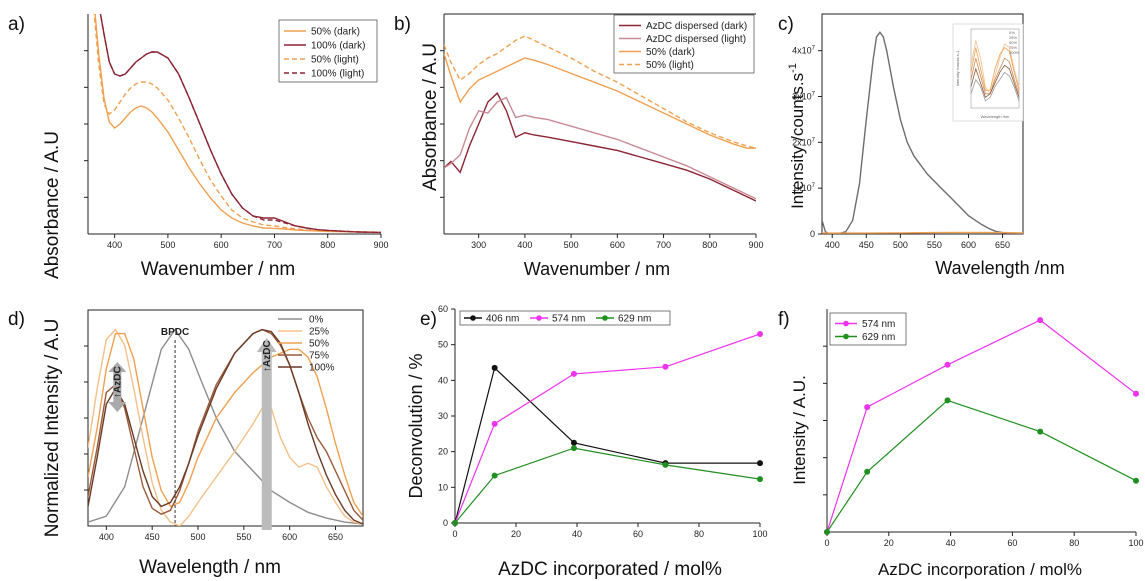 The height and width of the screenshot is (581, 1145). Describe the element at coordinates (210, 567) in the screenshot. I see `x-axis-label-d: Wavelength / nm` at that location.